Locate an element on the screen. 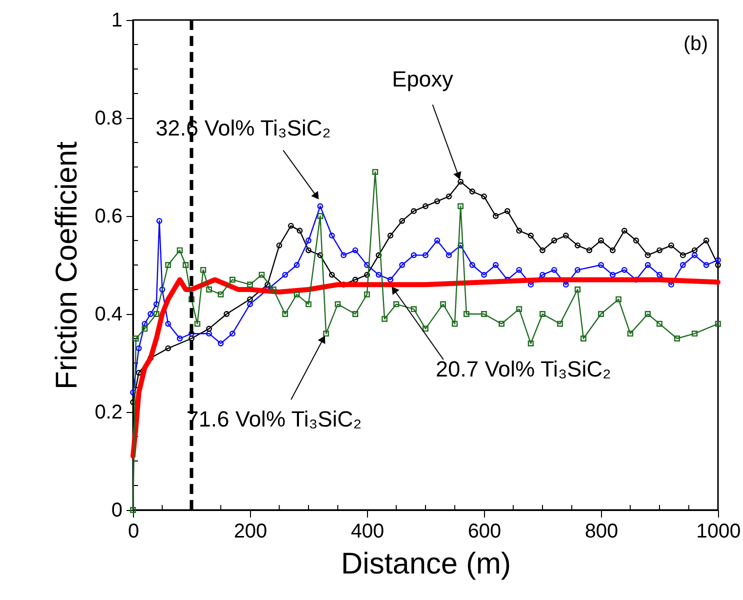  y-tick-label: 0.4 is located at coordinates (108, 315).